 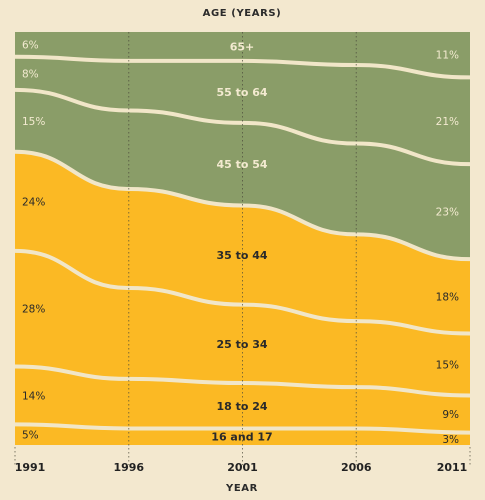 I want to click on end-label-35-to-44: 18%, so click(x=447, y=297).